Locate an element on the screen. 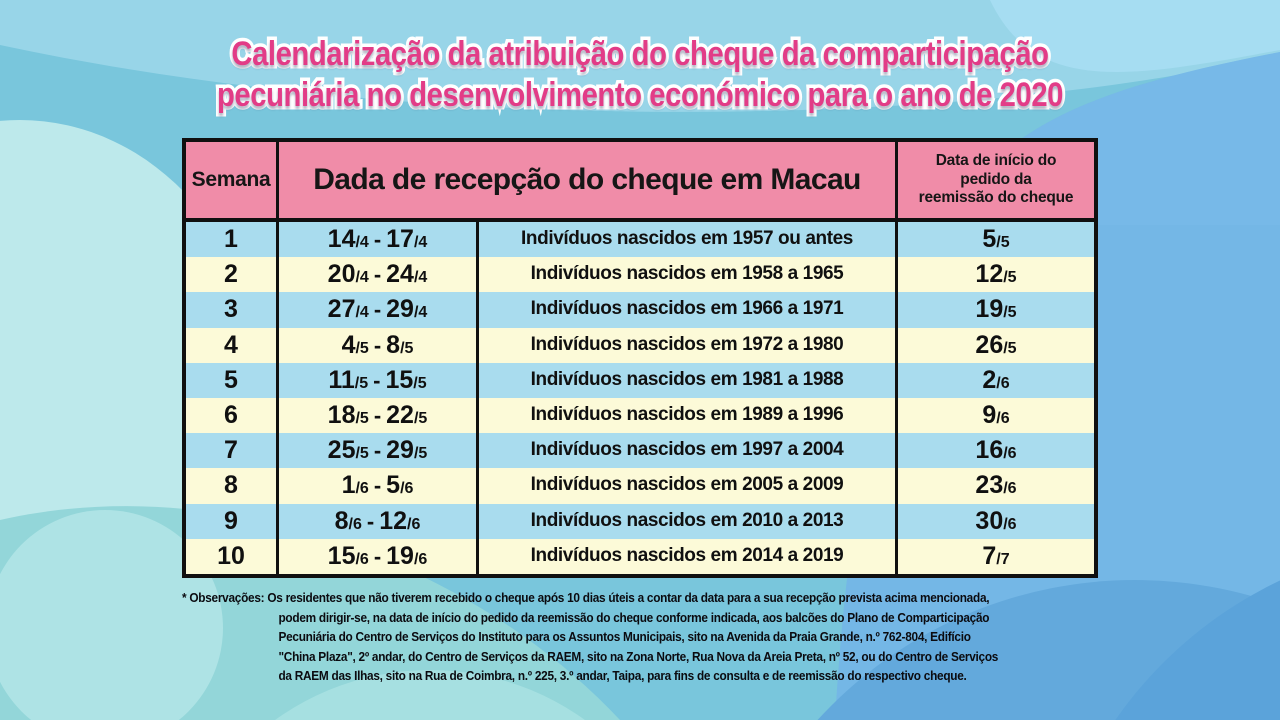  birth-group: Indivíduos nascidos em 1981 a 1988 is located at coordinates (688, 380).